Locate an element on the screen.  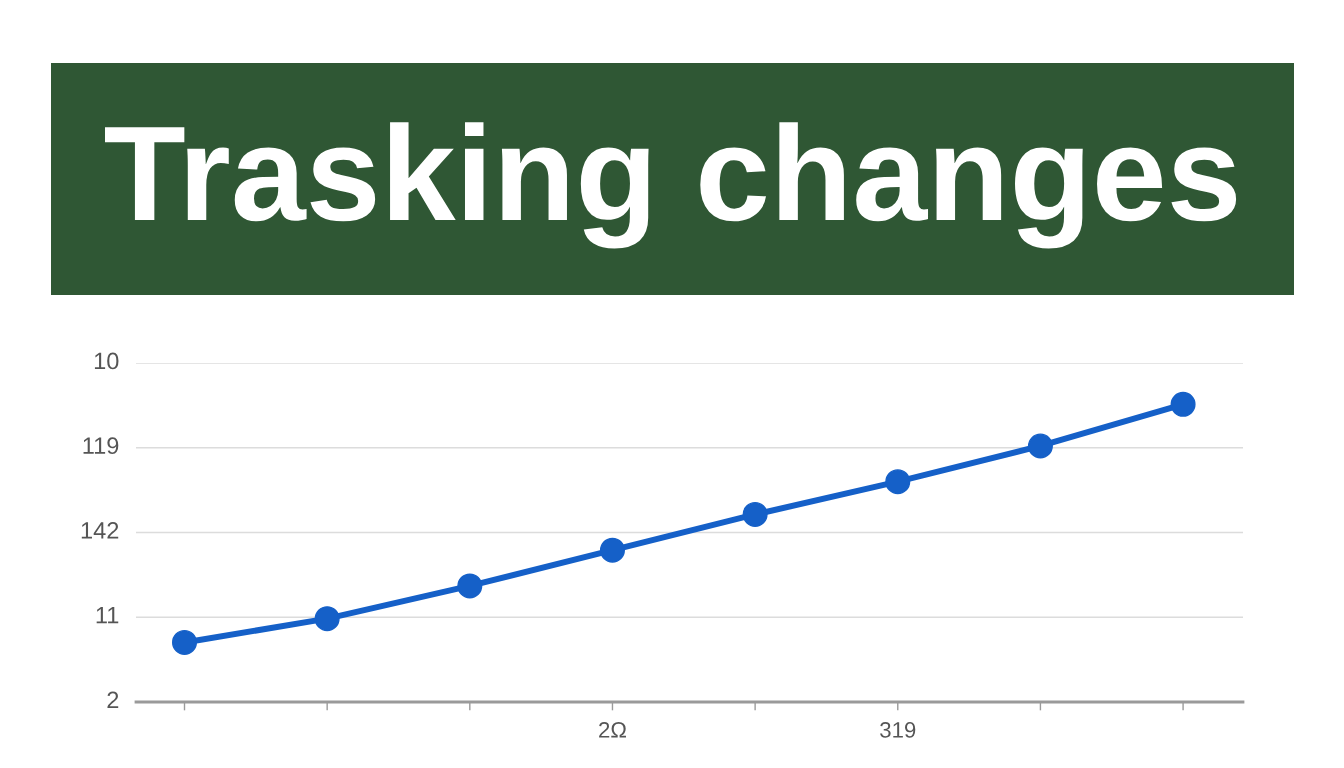
text: 119 is located at coordinates (101, 446).